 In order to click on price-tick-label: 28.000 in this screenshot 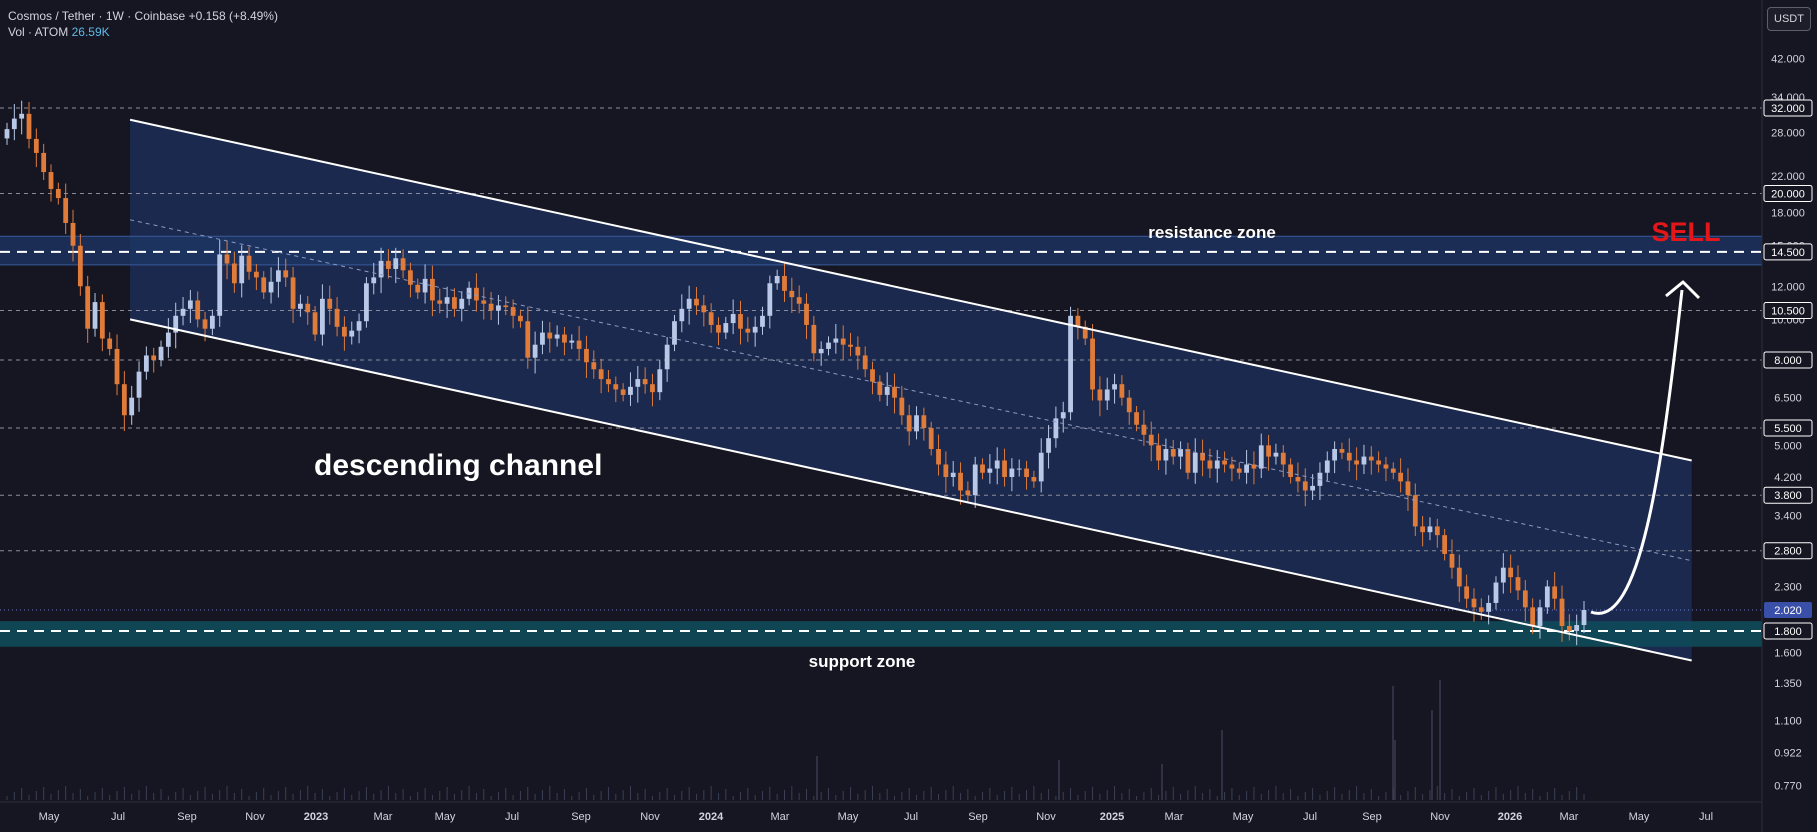, I will do `click(1788, 133)`.